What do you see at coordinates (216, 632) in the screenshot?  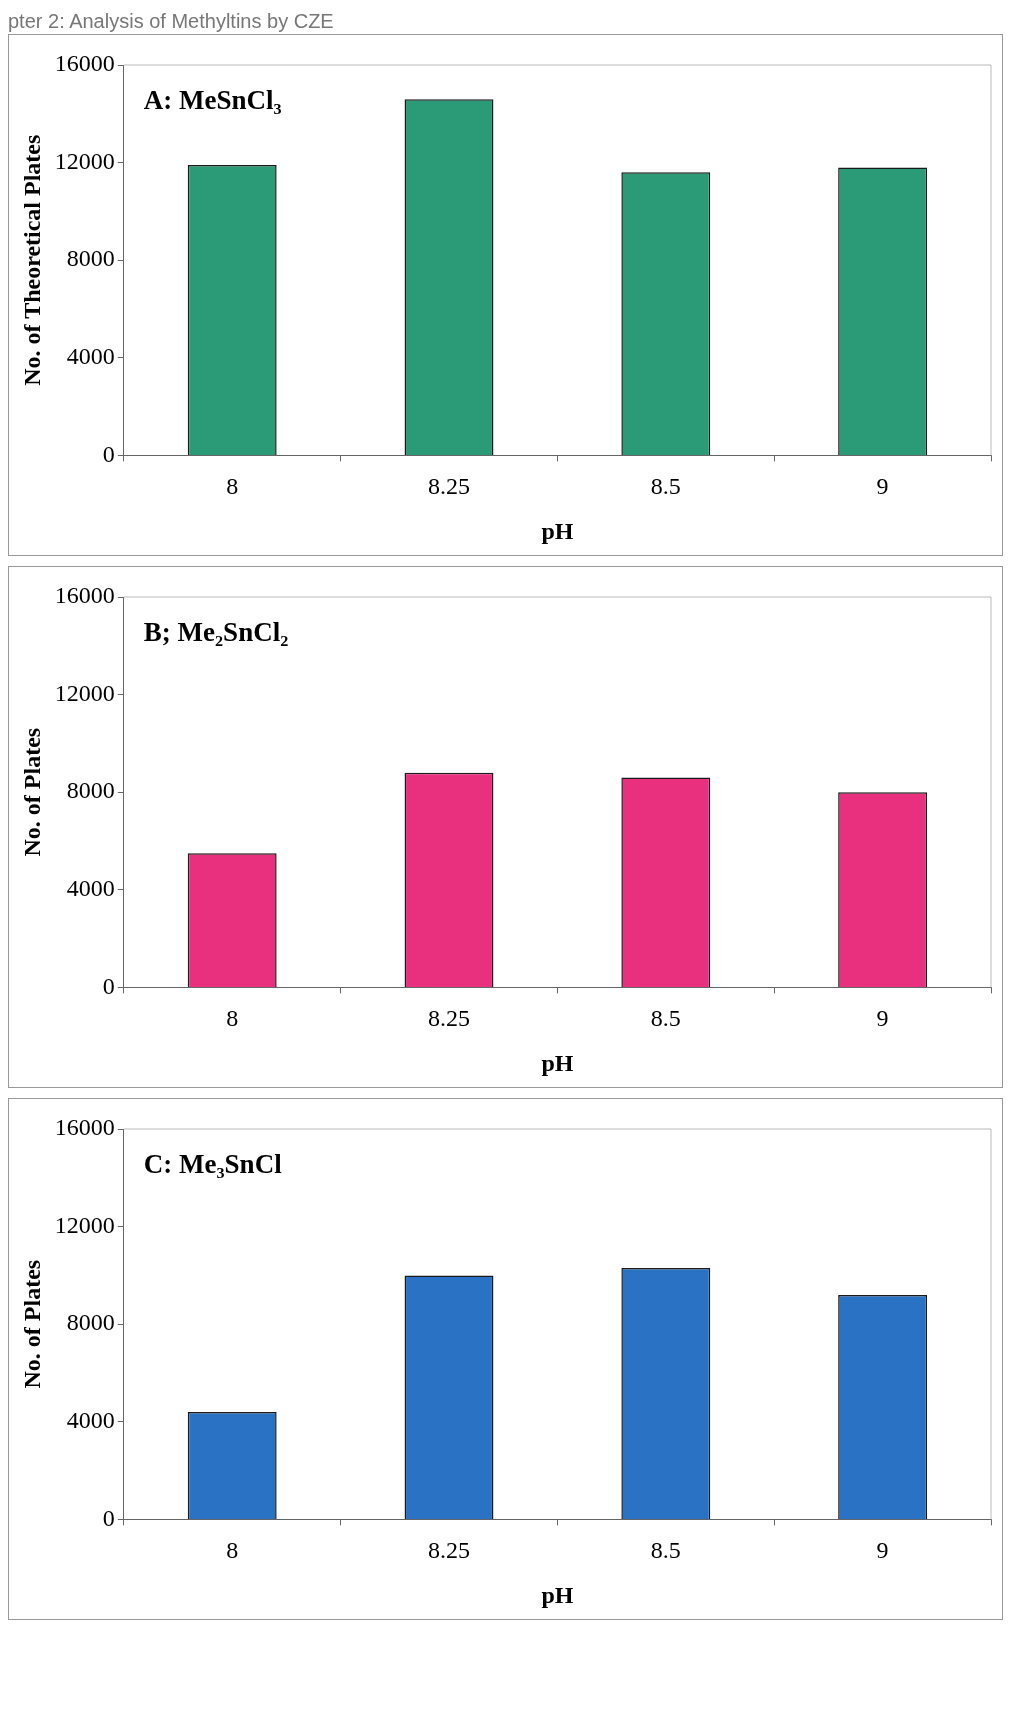 I see `text: B; Me₂SnCl₂` at bounding box center [216, 632].